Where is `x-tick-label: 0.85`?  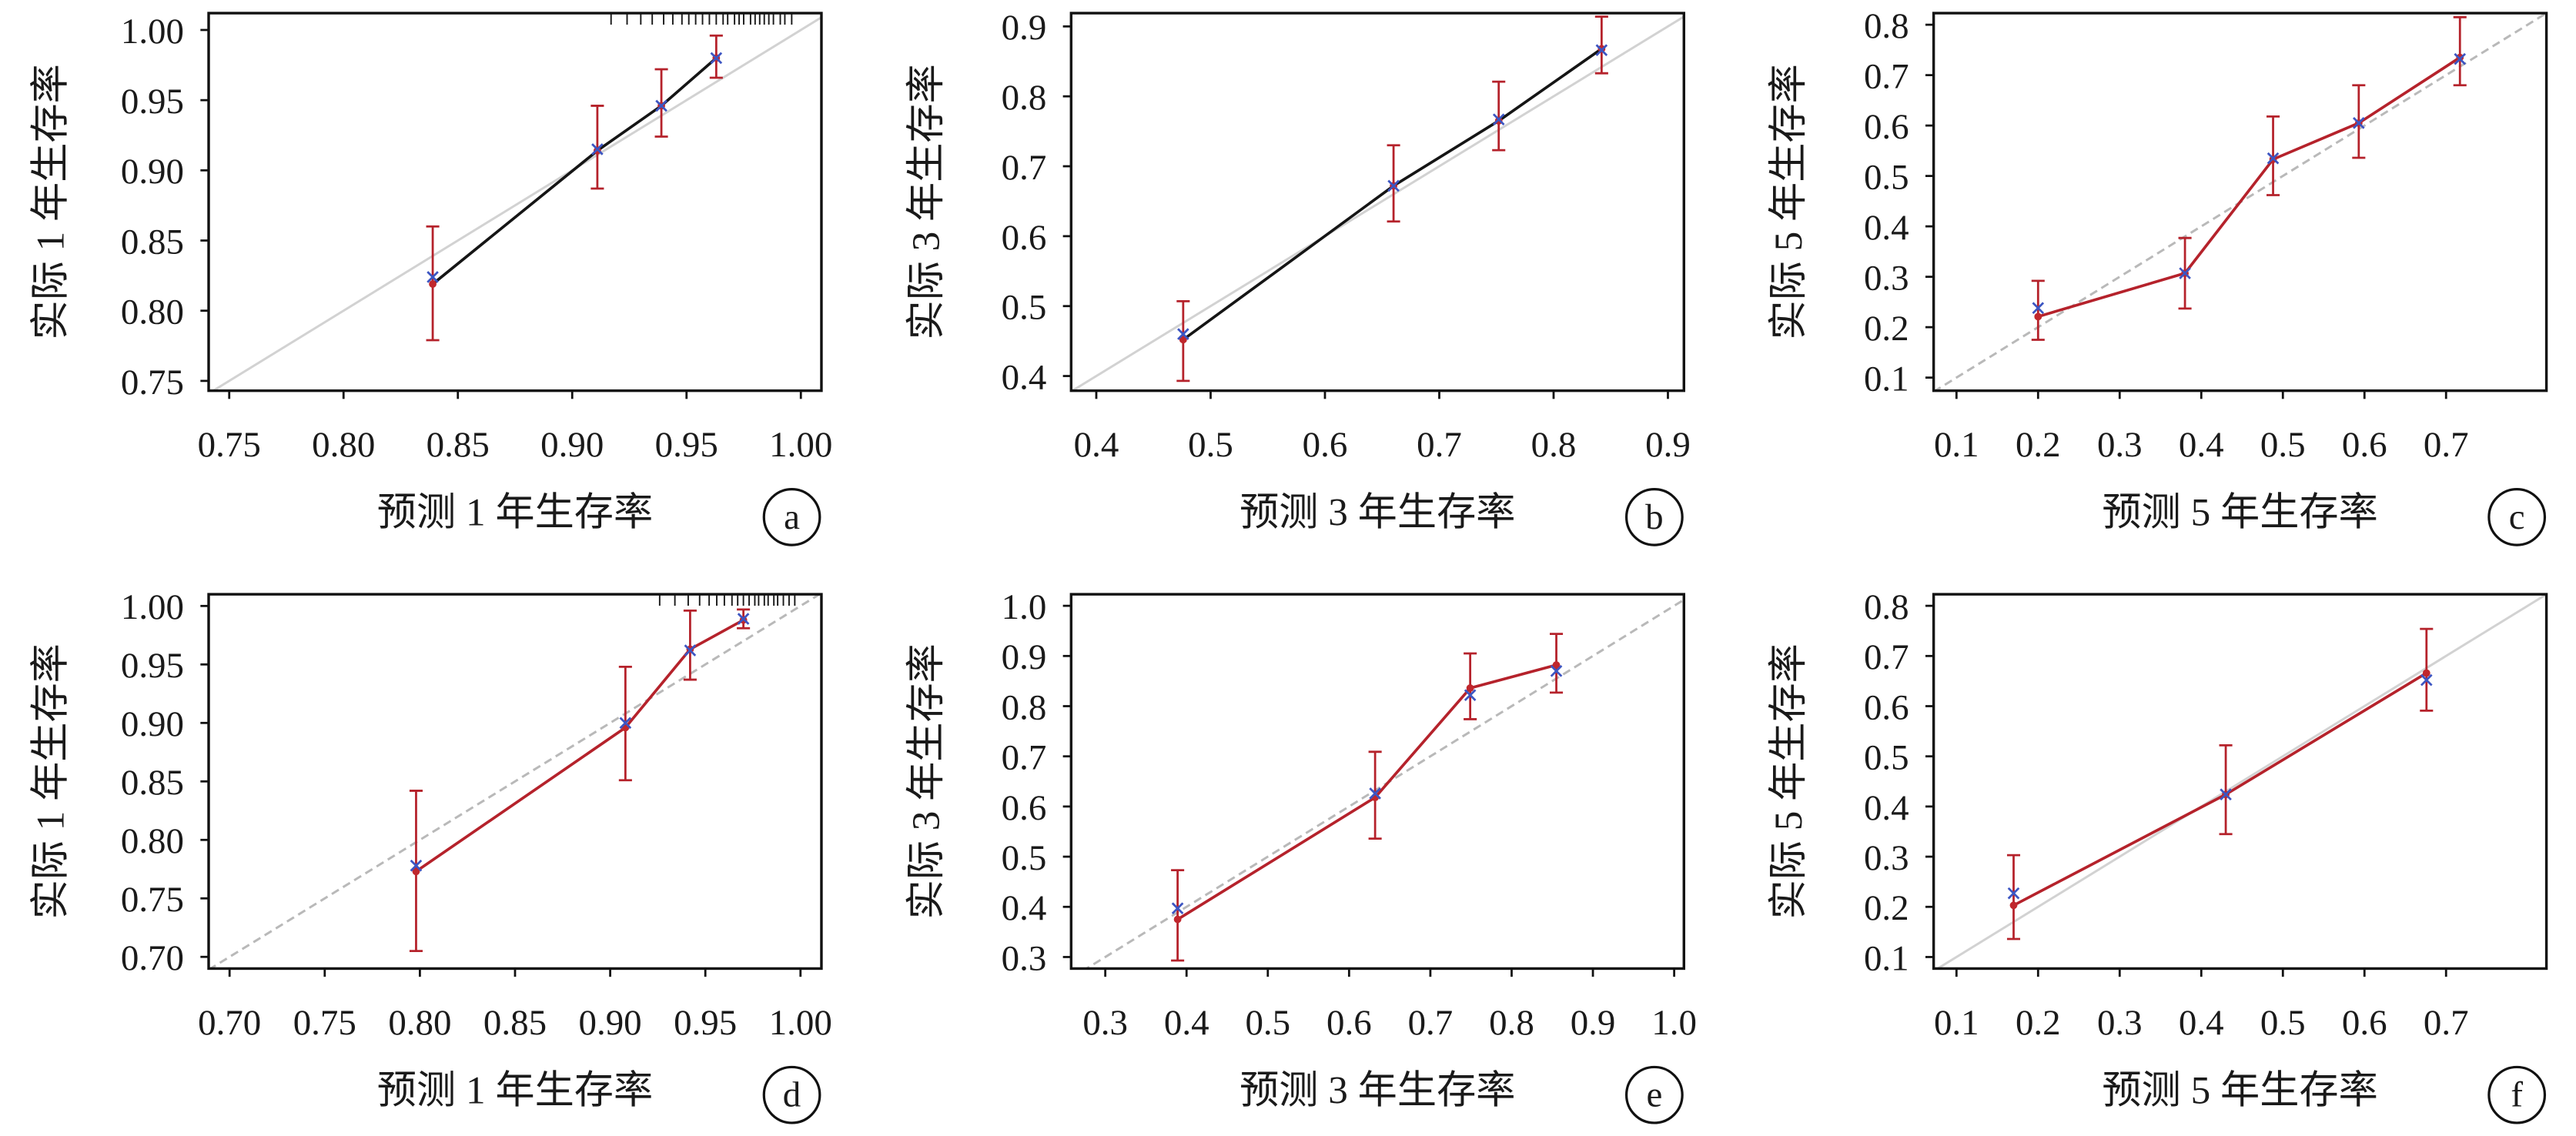
x-tick-label: 0.85 is located at coordinates (515, 1023).